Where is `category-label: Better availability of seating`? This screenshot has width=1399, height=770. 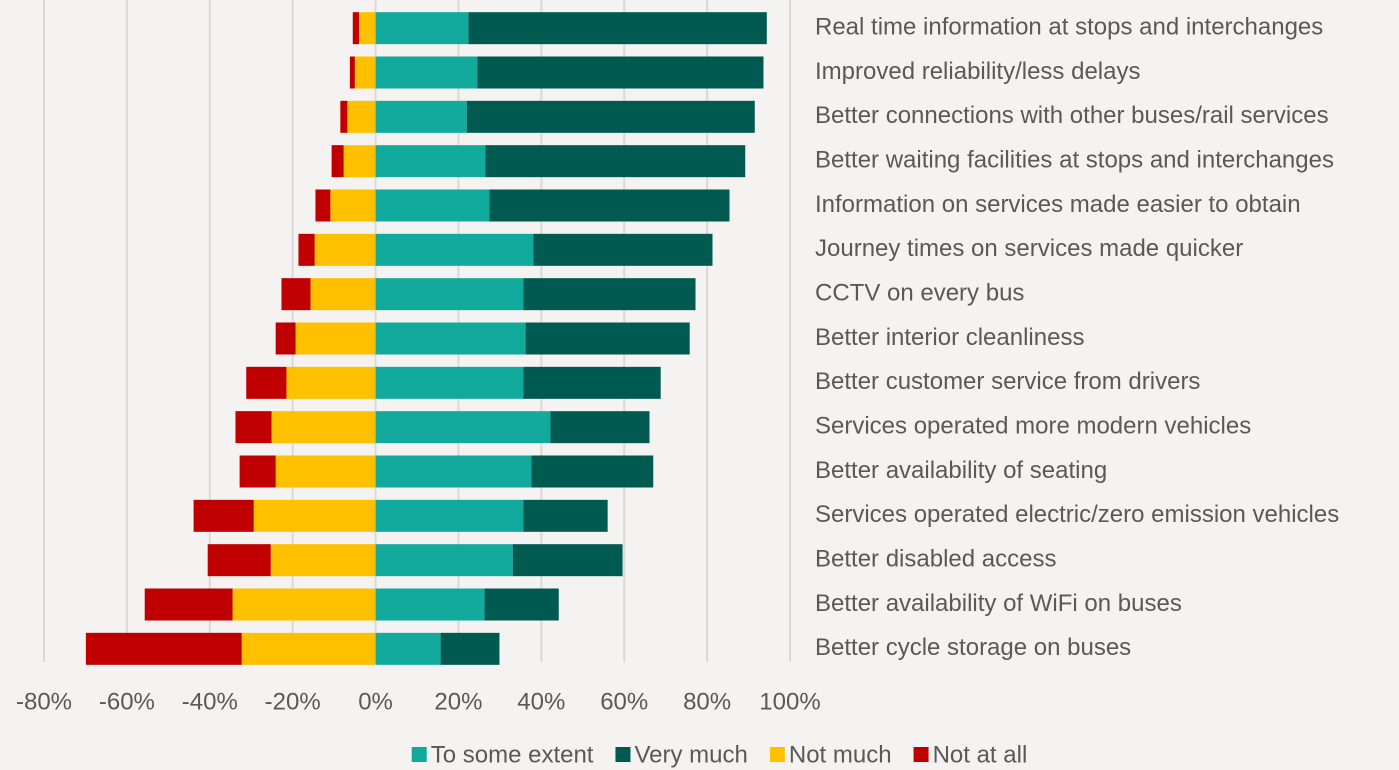
category-label: Better availability of seating is located at coordinates (961, 470).